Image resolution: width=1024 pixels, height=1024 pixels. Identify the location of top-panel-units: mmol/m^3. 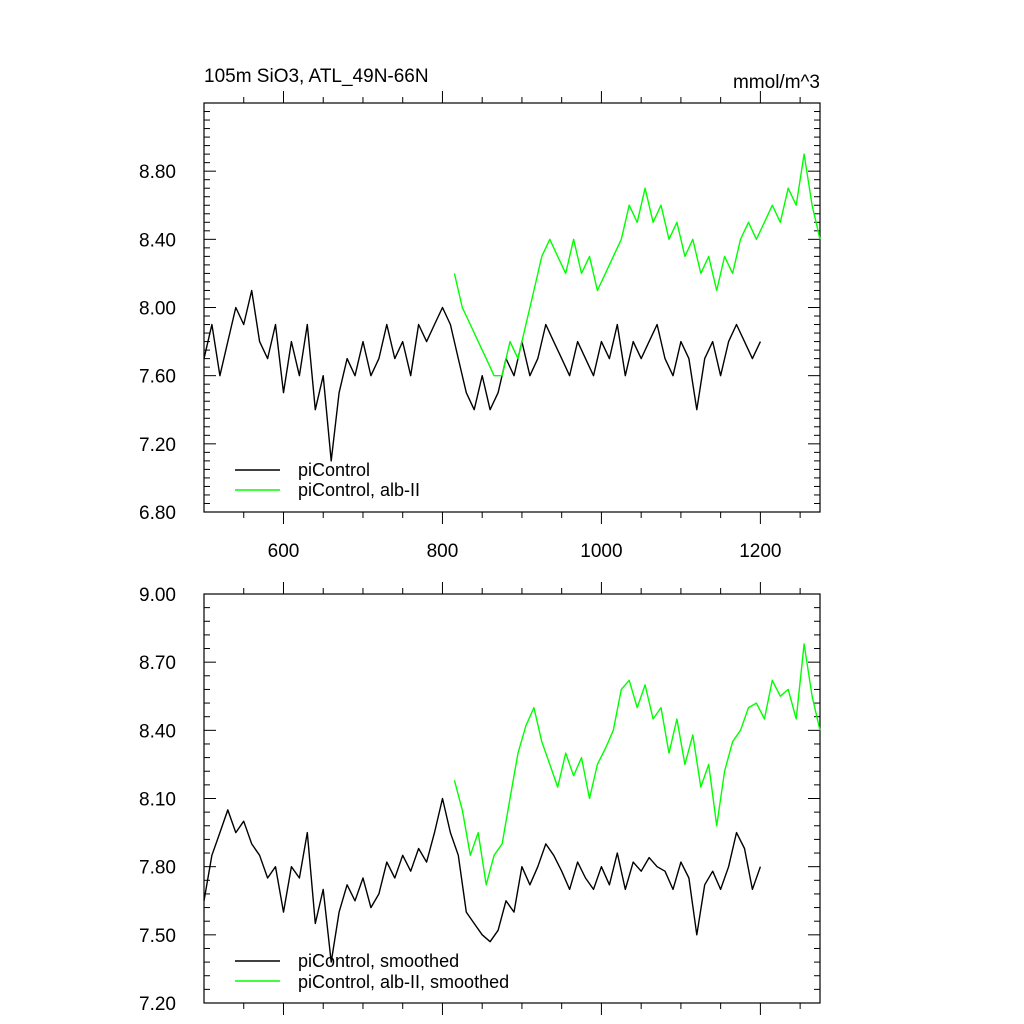
(776, 82).